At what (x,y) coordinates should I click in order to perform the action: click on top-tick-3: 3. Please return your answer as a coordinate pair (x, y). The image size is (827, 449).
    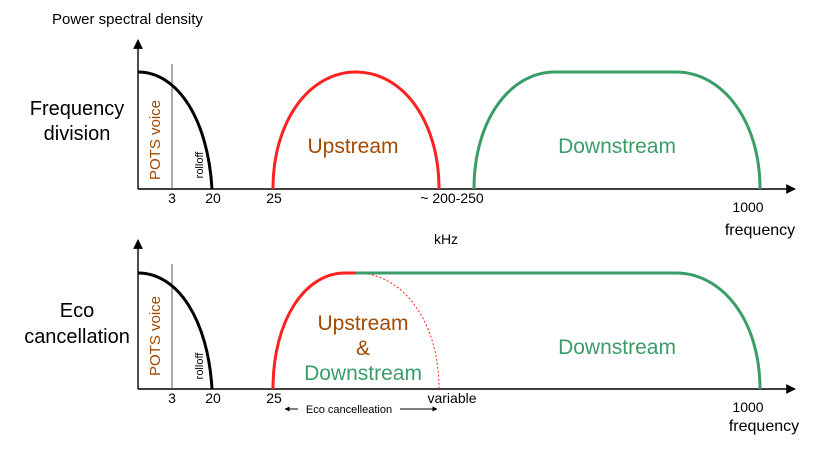
    Looking at the image, I should click on (172, 198).